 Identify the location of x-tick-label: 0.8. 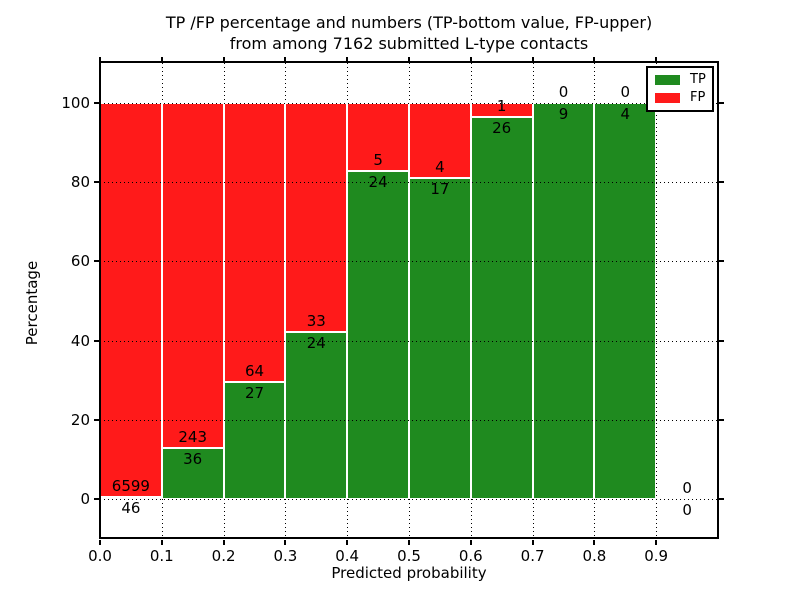
(594, 556).